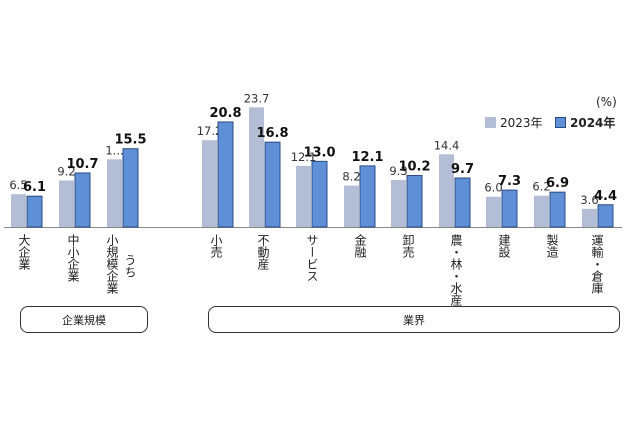 The image size is (630, 430). Describe the element at coordinates (408, 246) in the screenshot. I see `category-label-wholesale: 卸売` at that location.